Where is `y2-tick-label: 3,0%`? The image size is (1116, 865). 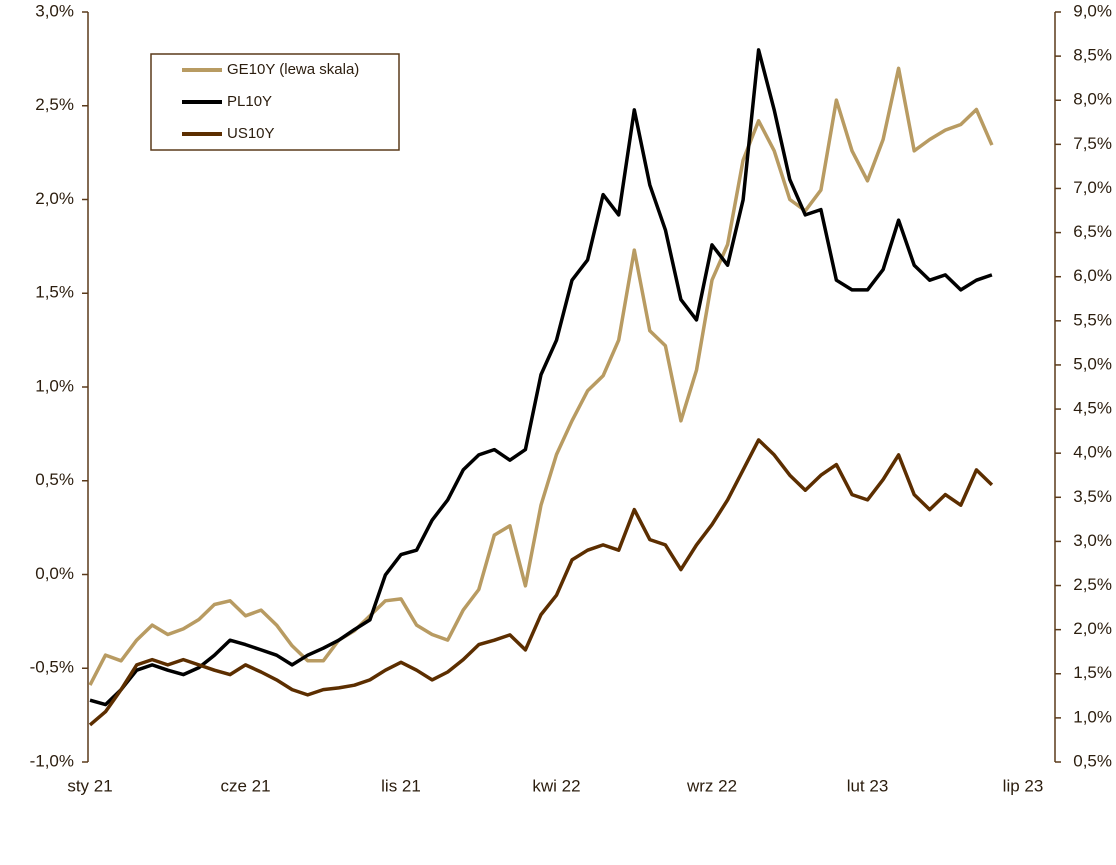
y2-tick-label: 3,0% is located at coordinates (1092, 540).